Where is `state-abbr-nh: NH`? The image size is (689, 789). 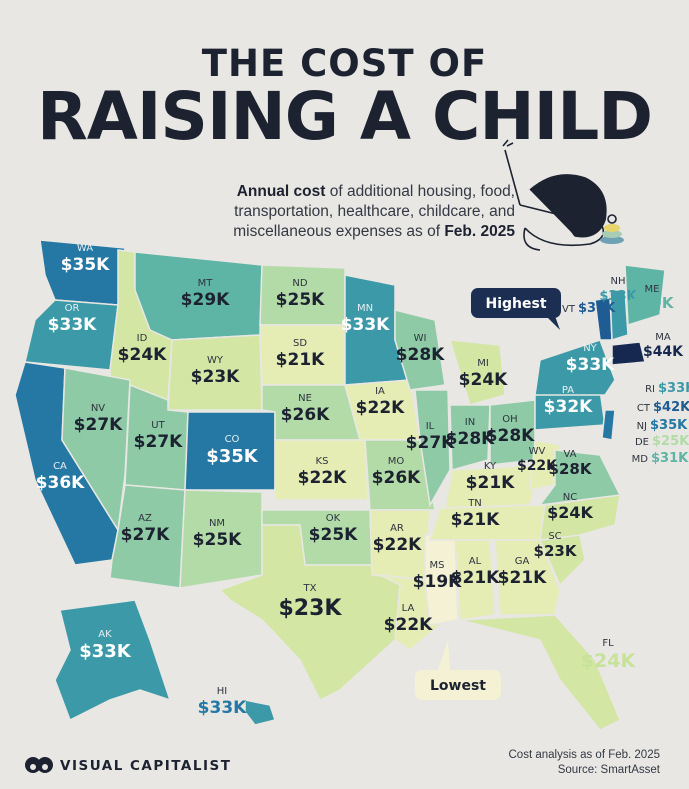
state-abbr-nh: NH is located at coordinates (618, 281).